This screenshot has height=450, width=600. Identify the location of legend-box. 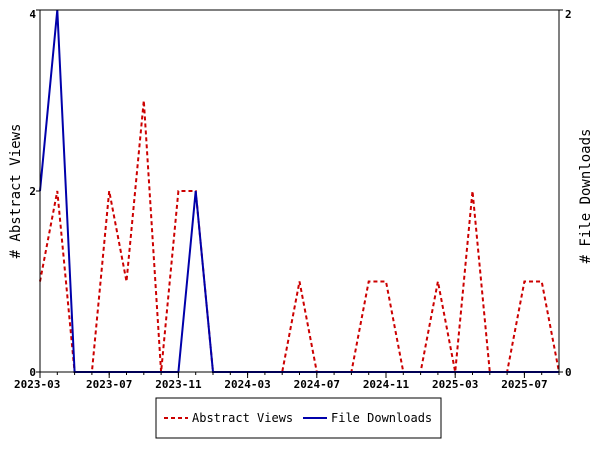
(298, 418).